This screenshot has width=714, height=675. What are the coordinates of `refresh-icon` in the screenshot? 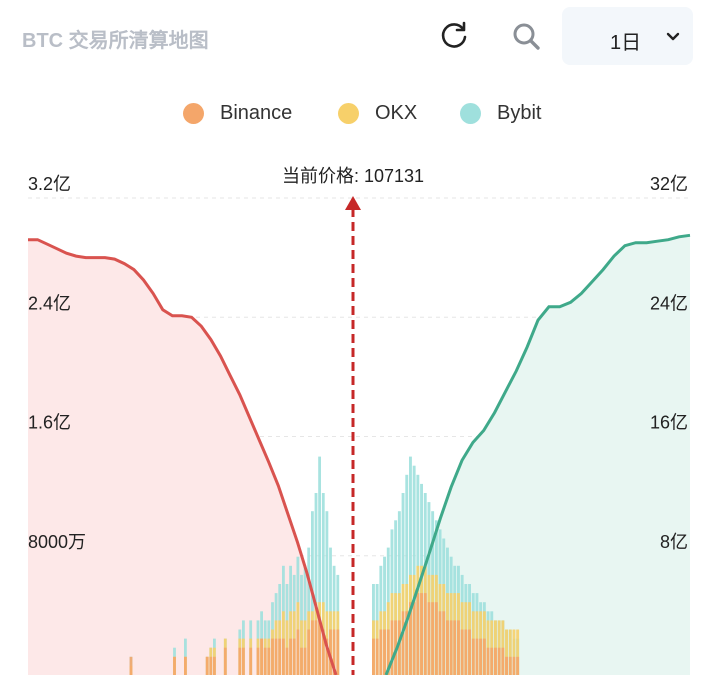 It's located at (454, 34).